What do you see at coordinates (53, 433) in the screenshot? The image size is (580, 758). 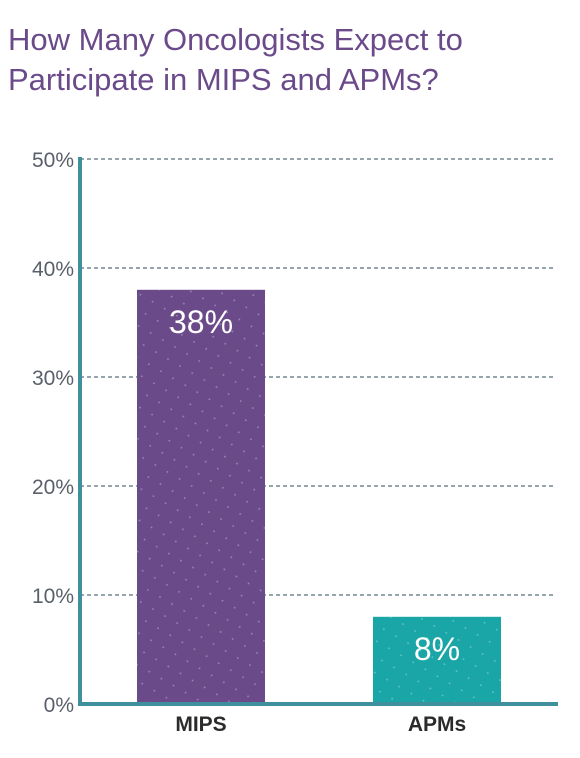 I see `y-tick-labels: 0% 10% 20% 30% 40% 50%` at bounding box center [53, 433].